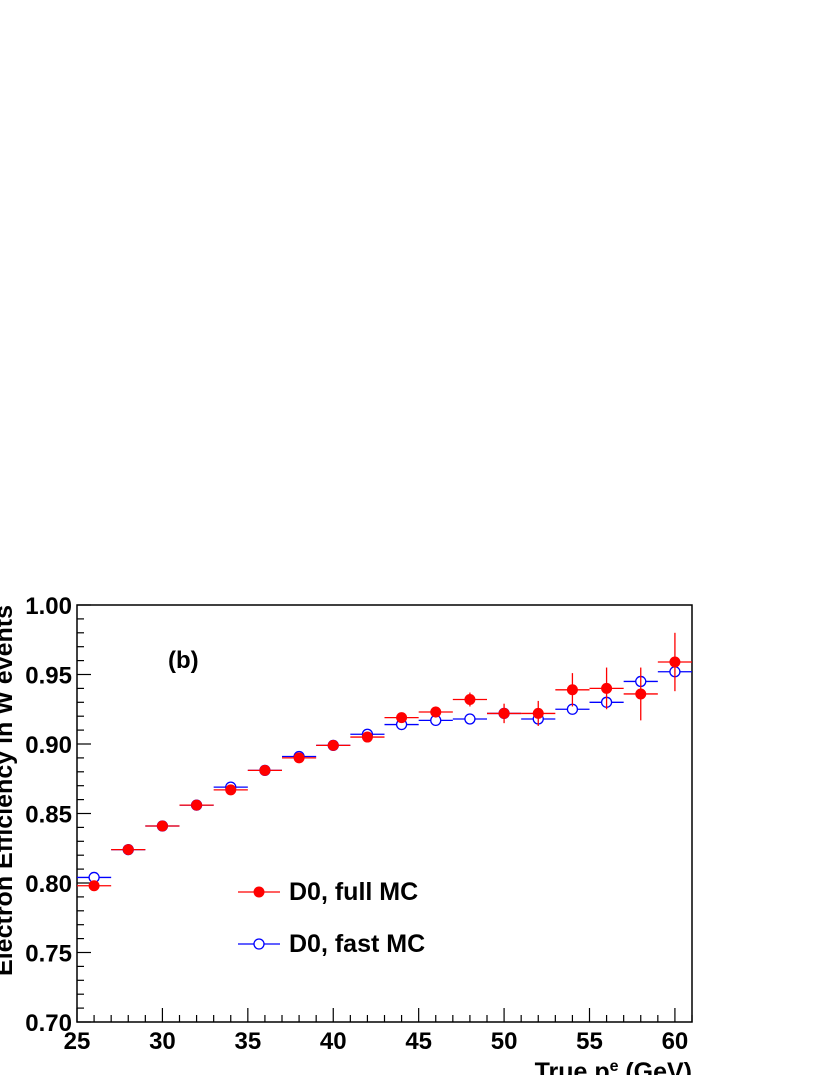 The image size is (830, 1075). What do you see at coordinates (48, 954) in the screenshot?
I see `y-tick-label: 0.75` at bounding box center [48, 954].